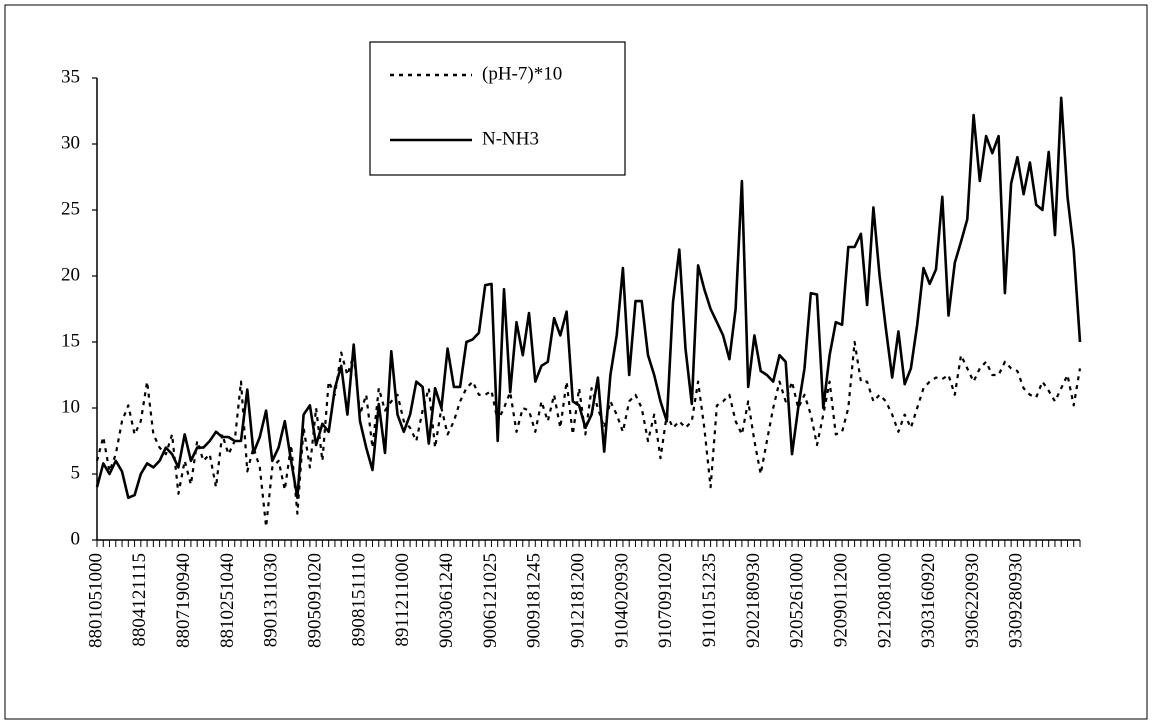 Image resolution: width=1152 pixels, height=724 pixels. I want to click on legend-label: (pH-7)*10, so click(522, 73).